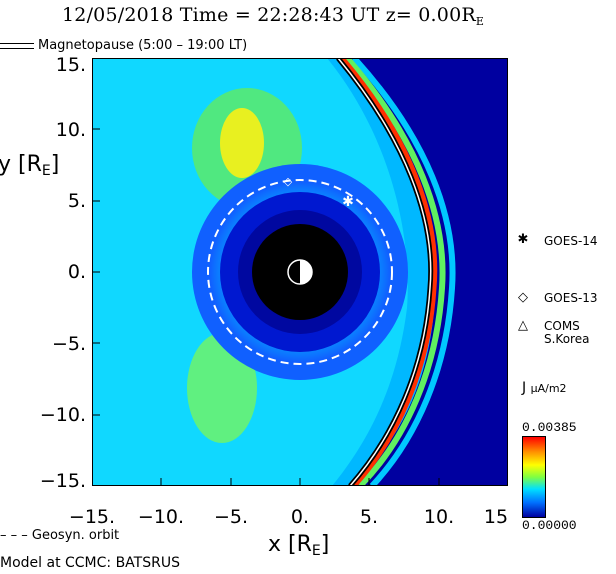 The width and height of the screenshot is (616, 574). What do you see at coordinates (21, 164) in the screenshot?
I see `y-axis-label-text: y [R` at bounding box center [21, 164].